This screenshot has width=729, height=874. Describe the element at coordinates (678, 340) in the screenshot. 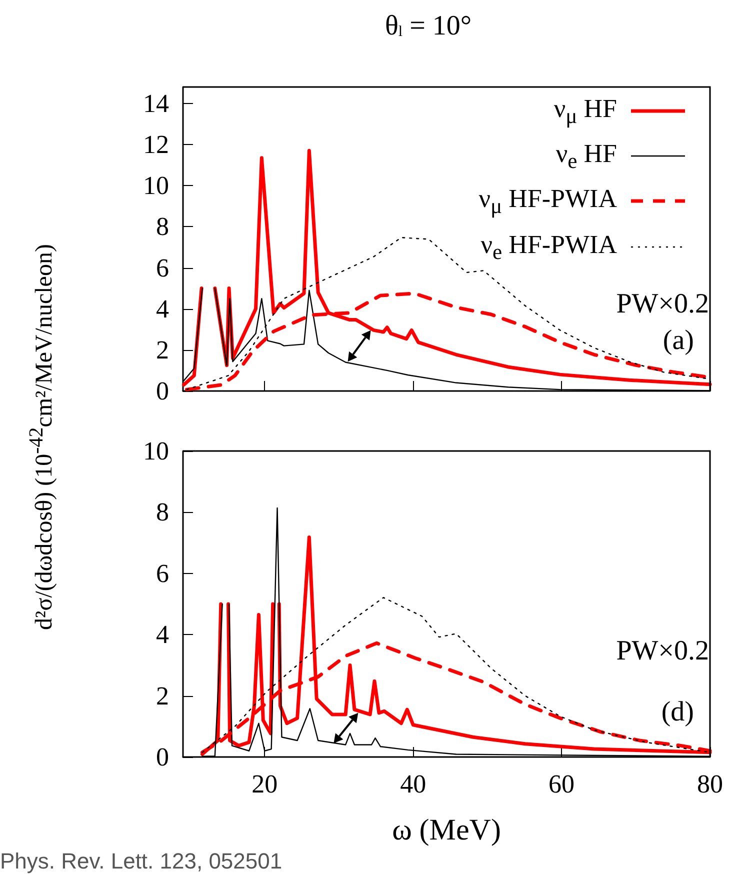

I see `annotation: (a)` at that location.